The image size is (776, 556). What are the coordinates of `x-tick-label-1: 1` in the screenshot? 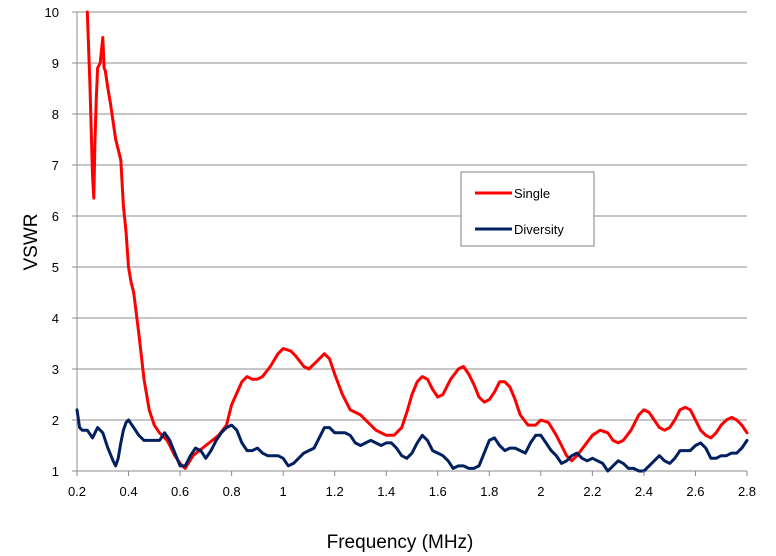 It's located at (283, 491).